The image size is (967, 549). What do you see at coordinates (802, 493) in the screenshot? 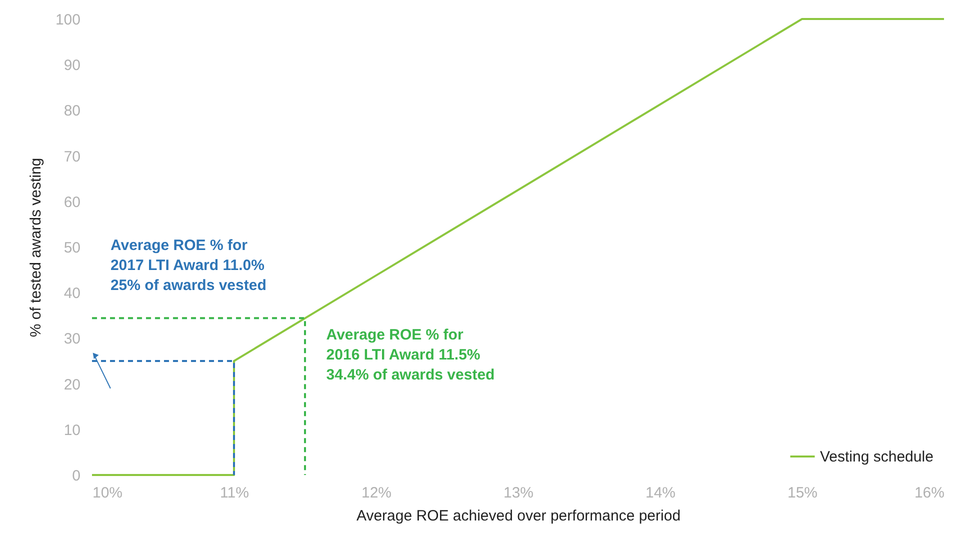
I see `x-tick-label: 15%` at bounding box center [802, 493].